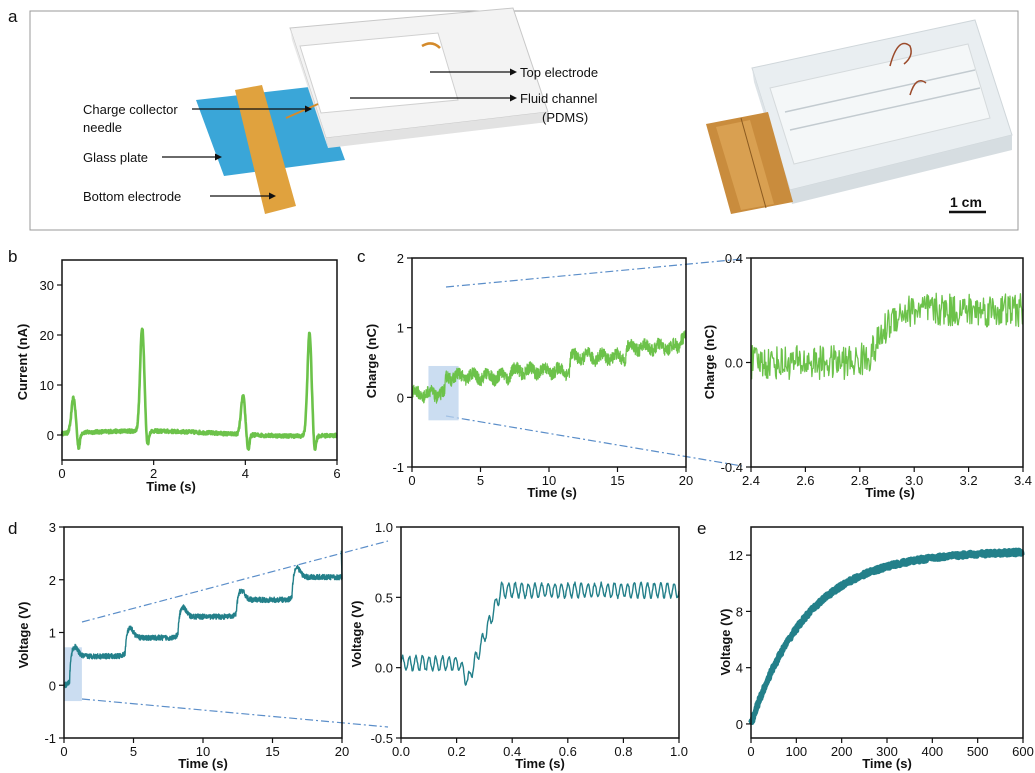 The image size is (1035, 773). What do you see at coordinates (842, 751) in the screenshot?
I see `x-tick-label: 200` at bounding box center [842, 751].